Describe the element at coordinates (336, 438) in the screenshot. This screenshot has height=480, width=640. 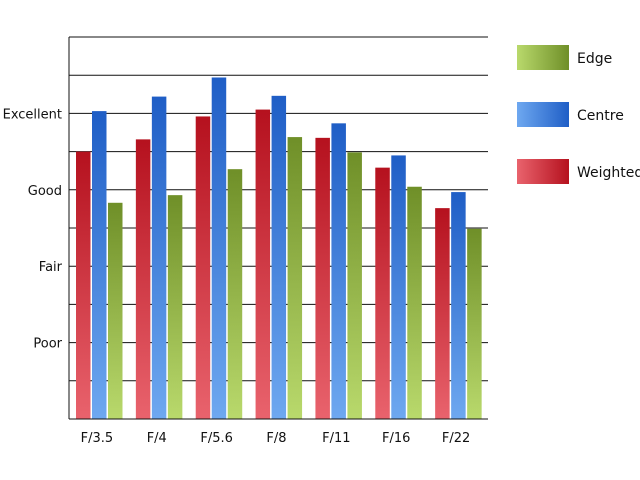
I see `x-tick-label: F/11` at that location.